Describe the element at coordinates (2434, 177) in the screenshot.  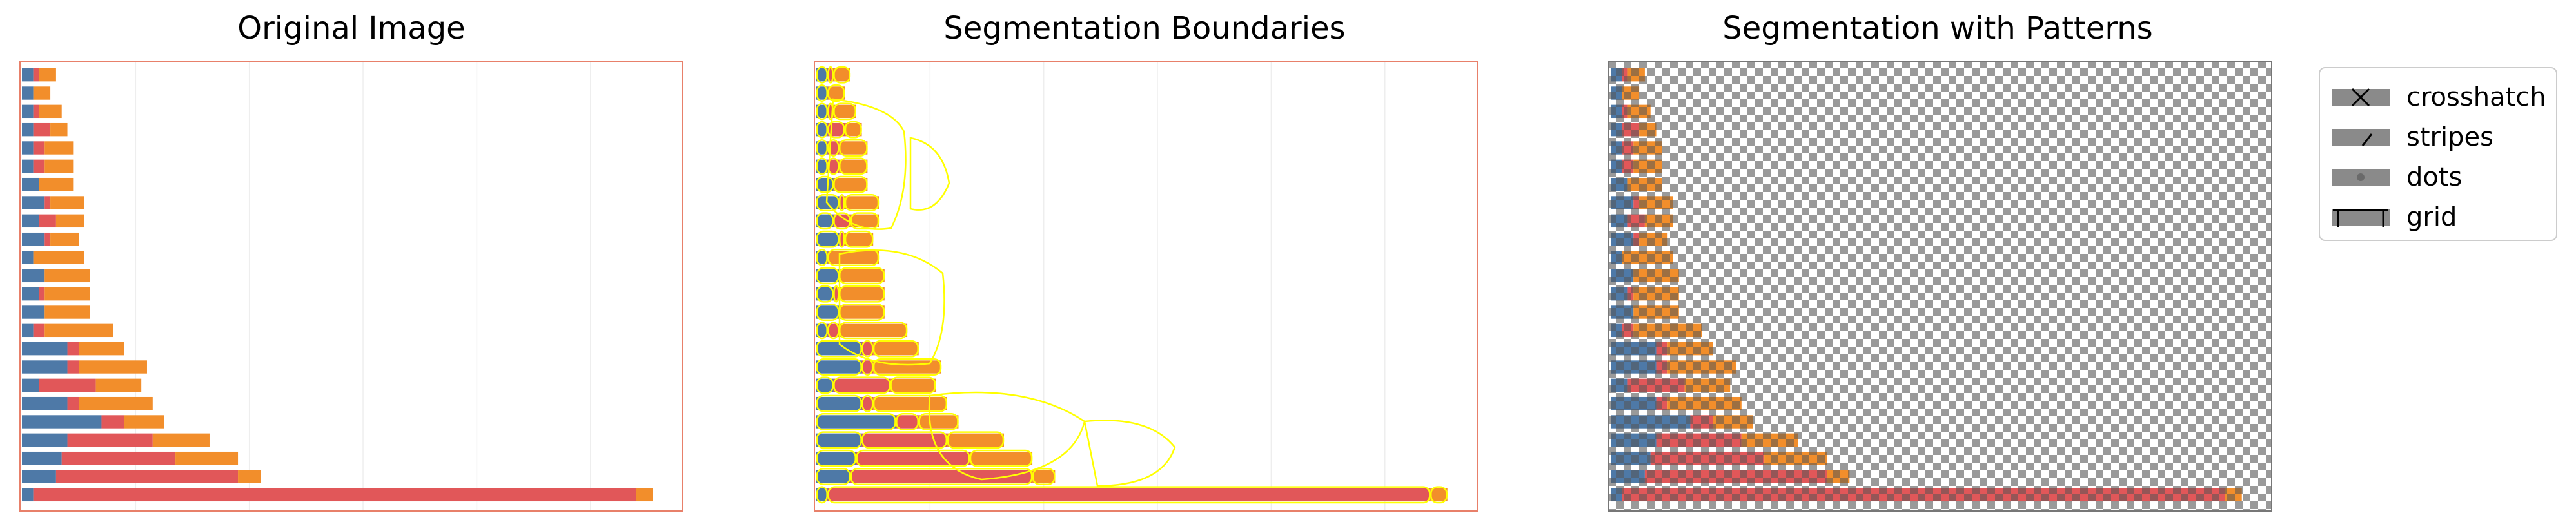
I see `legend-label-dots: dots` at that location.